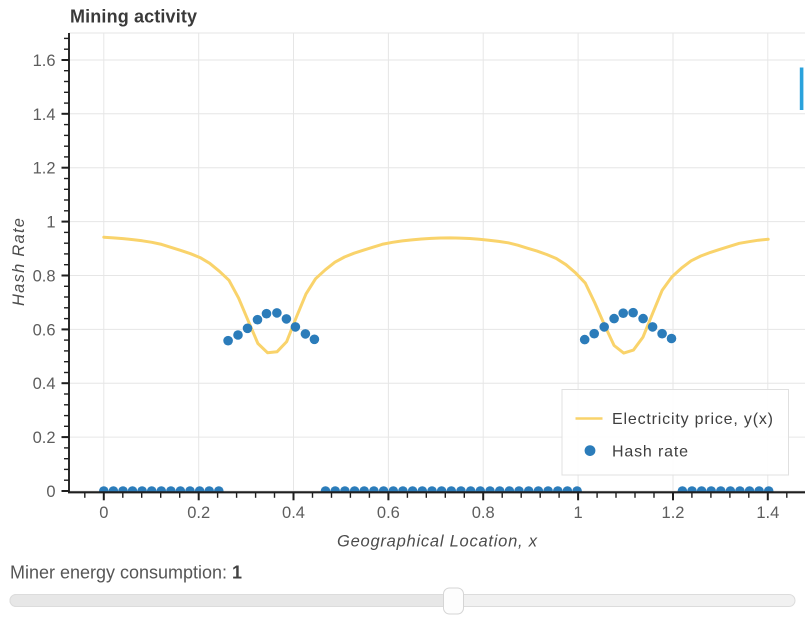  I want to click on svg-text: Electricity price, y(x), so click(692, 419).